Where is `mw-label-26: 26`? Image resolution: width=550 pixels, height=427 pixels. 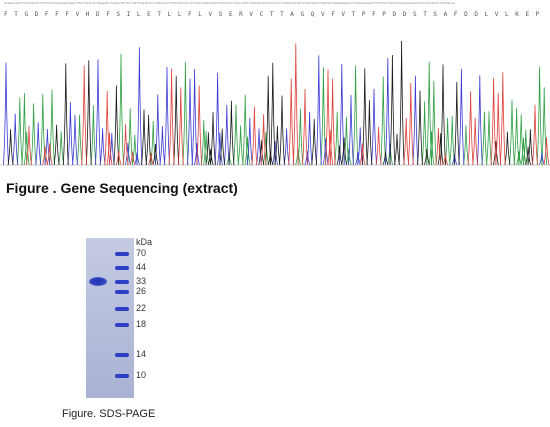
mw-label-26: 26 is located at coordinates (141, 291).